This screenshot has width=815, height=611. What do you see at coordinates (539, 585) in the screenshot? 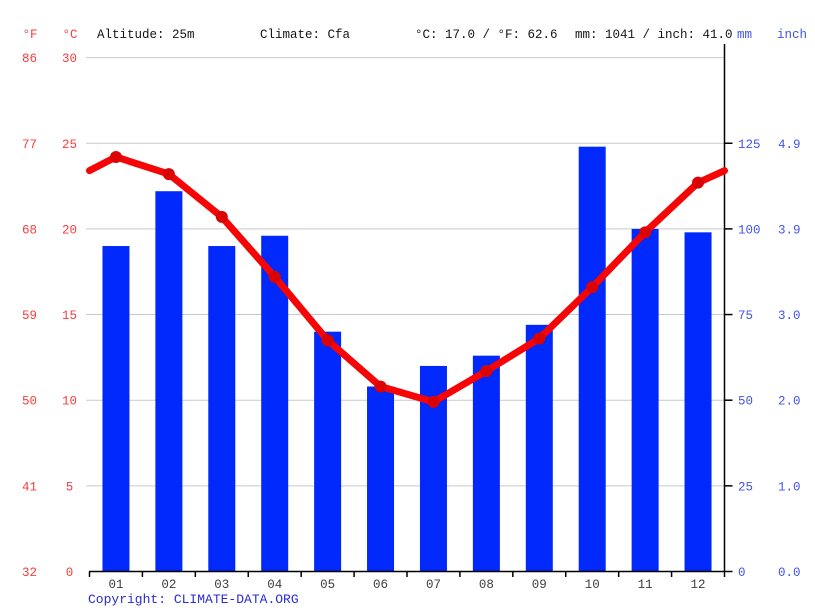
I see `month-label: 09` at bounding box center [539, 585].